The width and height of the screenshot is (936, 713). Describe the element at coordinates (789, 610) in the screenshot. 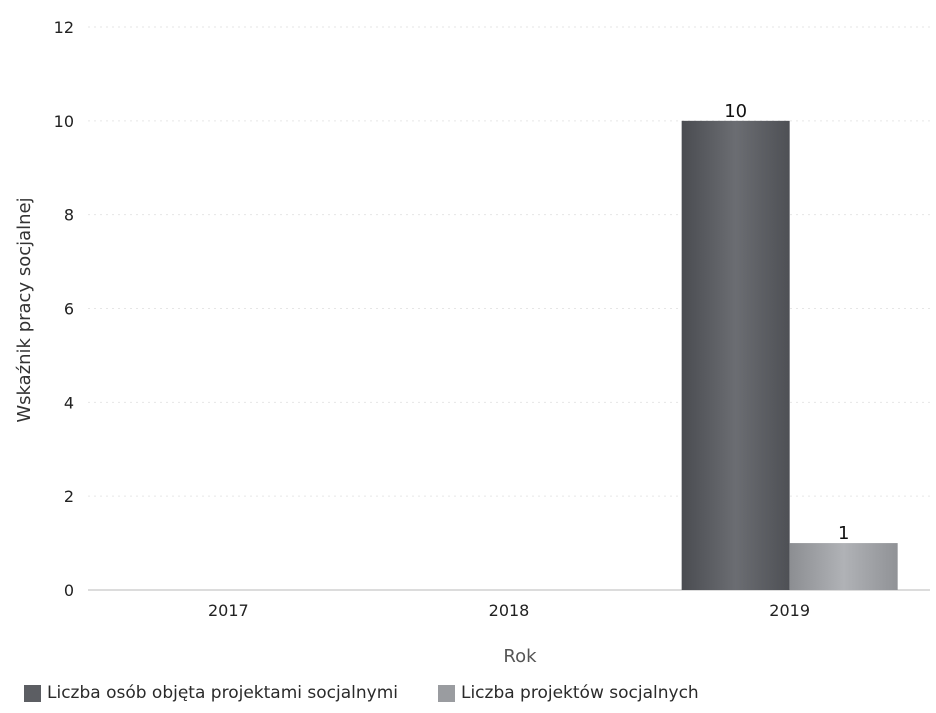

I see `x-tick-label: 2019` at that location.